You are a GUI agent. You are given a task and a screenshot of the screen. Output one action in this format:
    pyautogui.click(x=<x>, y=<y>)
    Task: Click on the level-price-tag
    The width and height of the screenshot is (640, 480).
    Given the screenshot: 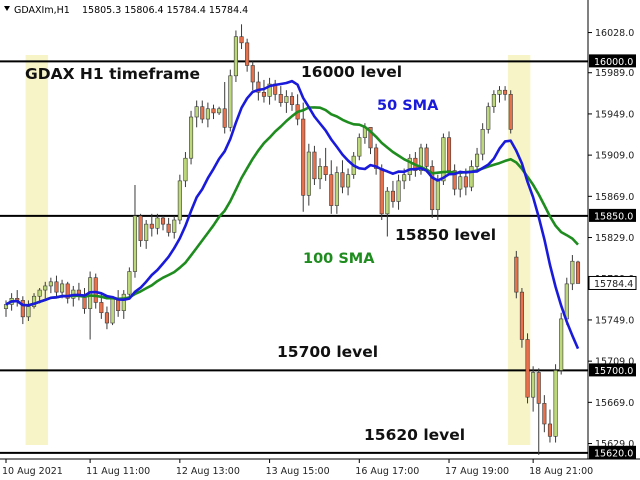 What is the action you would take?
    pyautogui.click(x=612, y=215)
    